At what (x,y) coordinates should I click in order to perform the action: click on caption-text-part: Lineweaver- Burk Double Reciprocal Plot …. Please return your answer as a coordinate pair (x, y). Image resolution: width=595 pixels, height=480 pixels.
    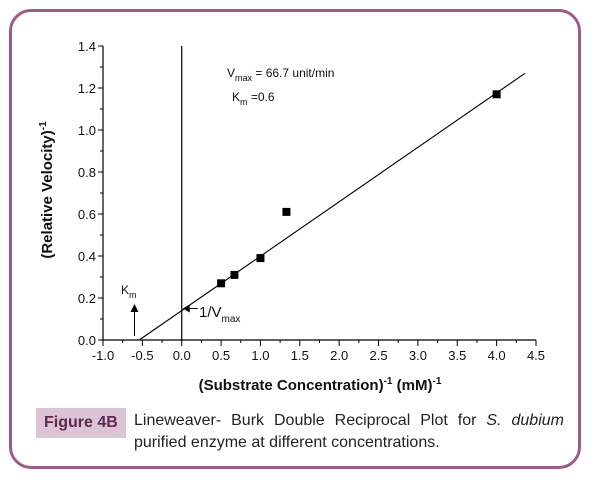
    Looking at the image, I should click on (310, 420).